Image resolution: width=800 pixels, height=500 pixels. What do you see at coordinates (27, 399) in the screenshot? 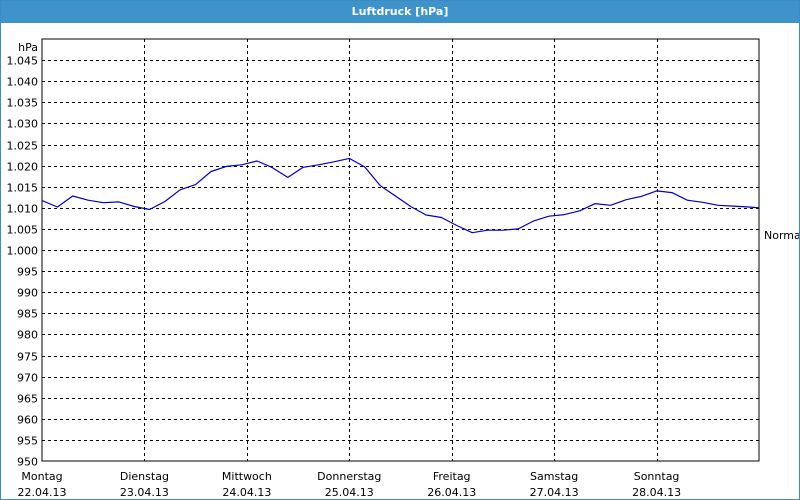
I see `y-tick-label: 965` at bounding box center [27, 399].